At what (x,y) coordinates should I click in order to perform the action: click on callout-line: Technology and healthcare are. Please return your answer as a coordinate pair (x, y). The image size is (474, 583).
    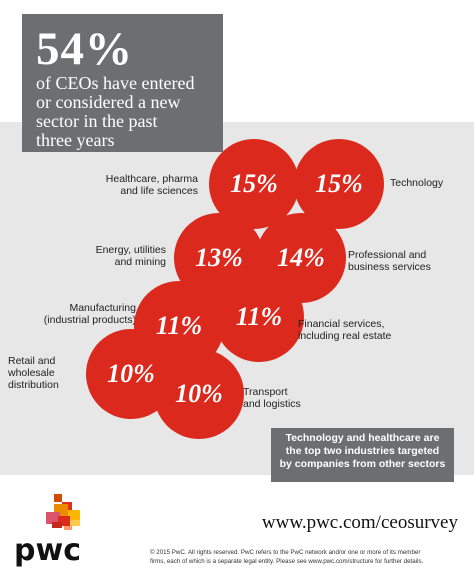
    Looking at the image, I should click on (362, 438).